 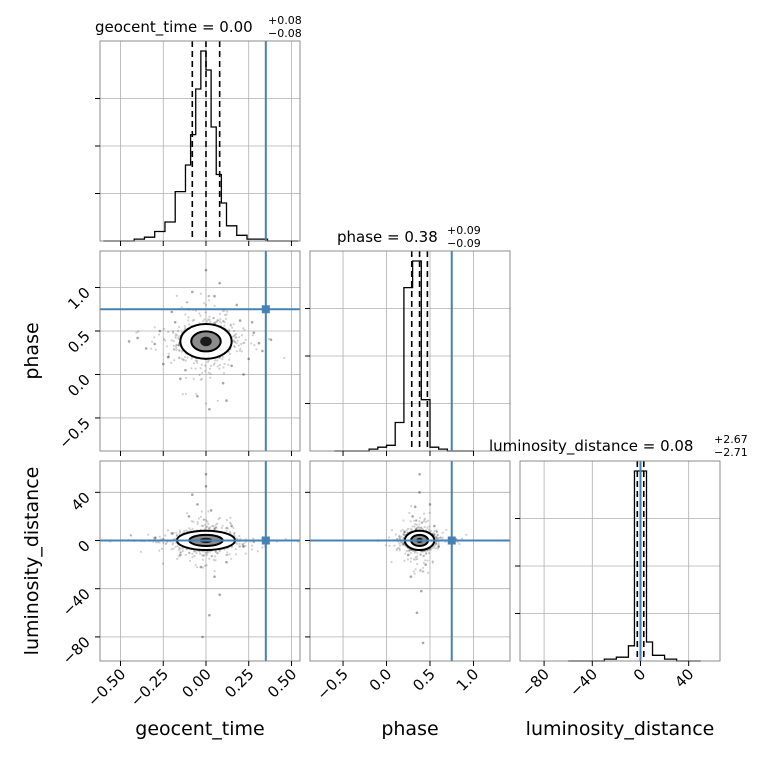 I want to click on frame-panel-geocent-time-phase, so click(x=200, y=351).